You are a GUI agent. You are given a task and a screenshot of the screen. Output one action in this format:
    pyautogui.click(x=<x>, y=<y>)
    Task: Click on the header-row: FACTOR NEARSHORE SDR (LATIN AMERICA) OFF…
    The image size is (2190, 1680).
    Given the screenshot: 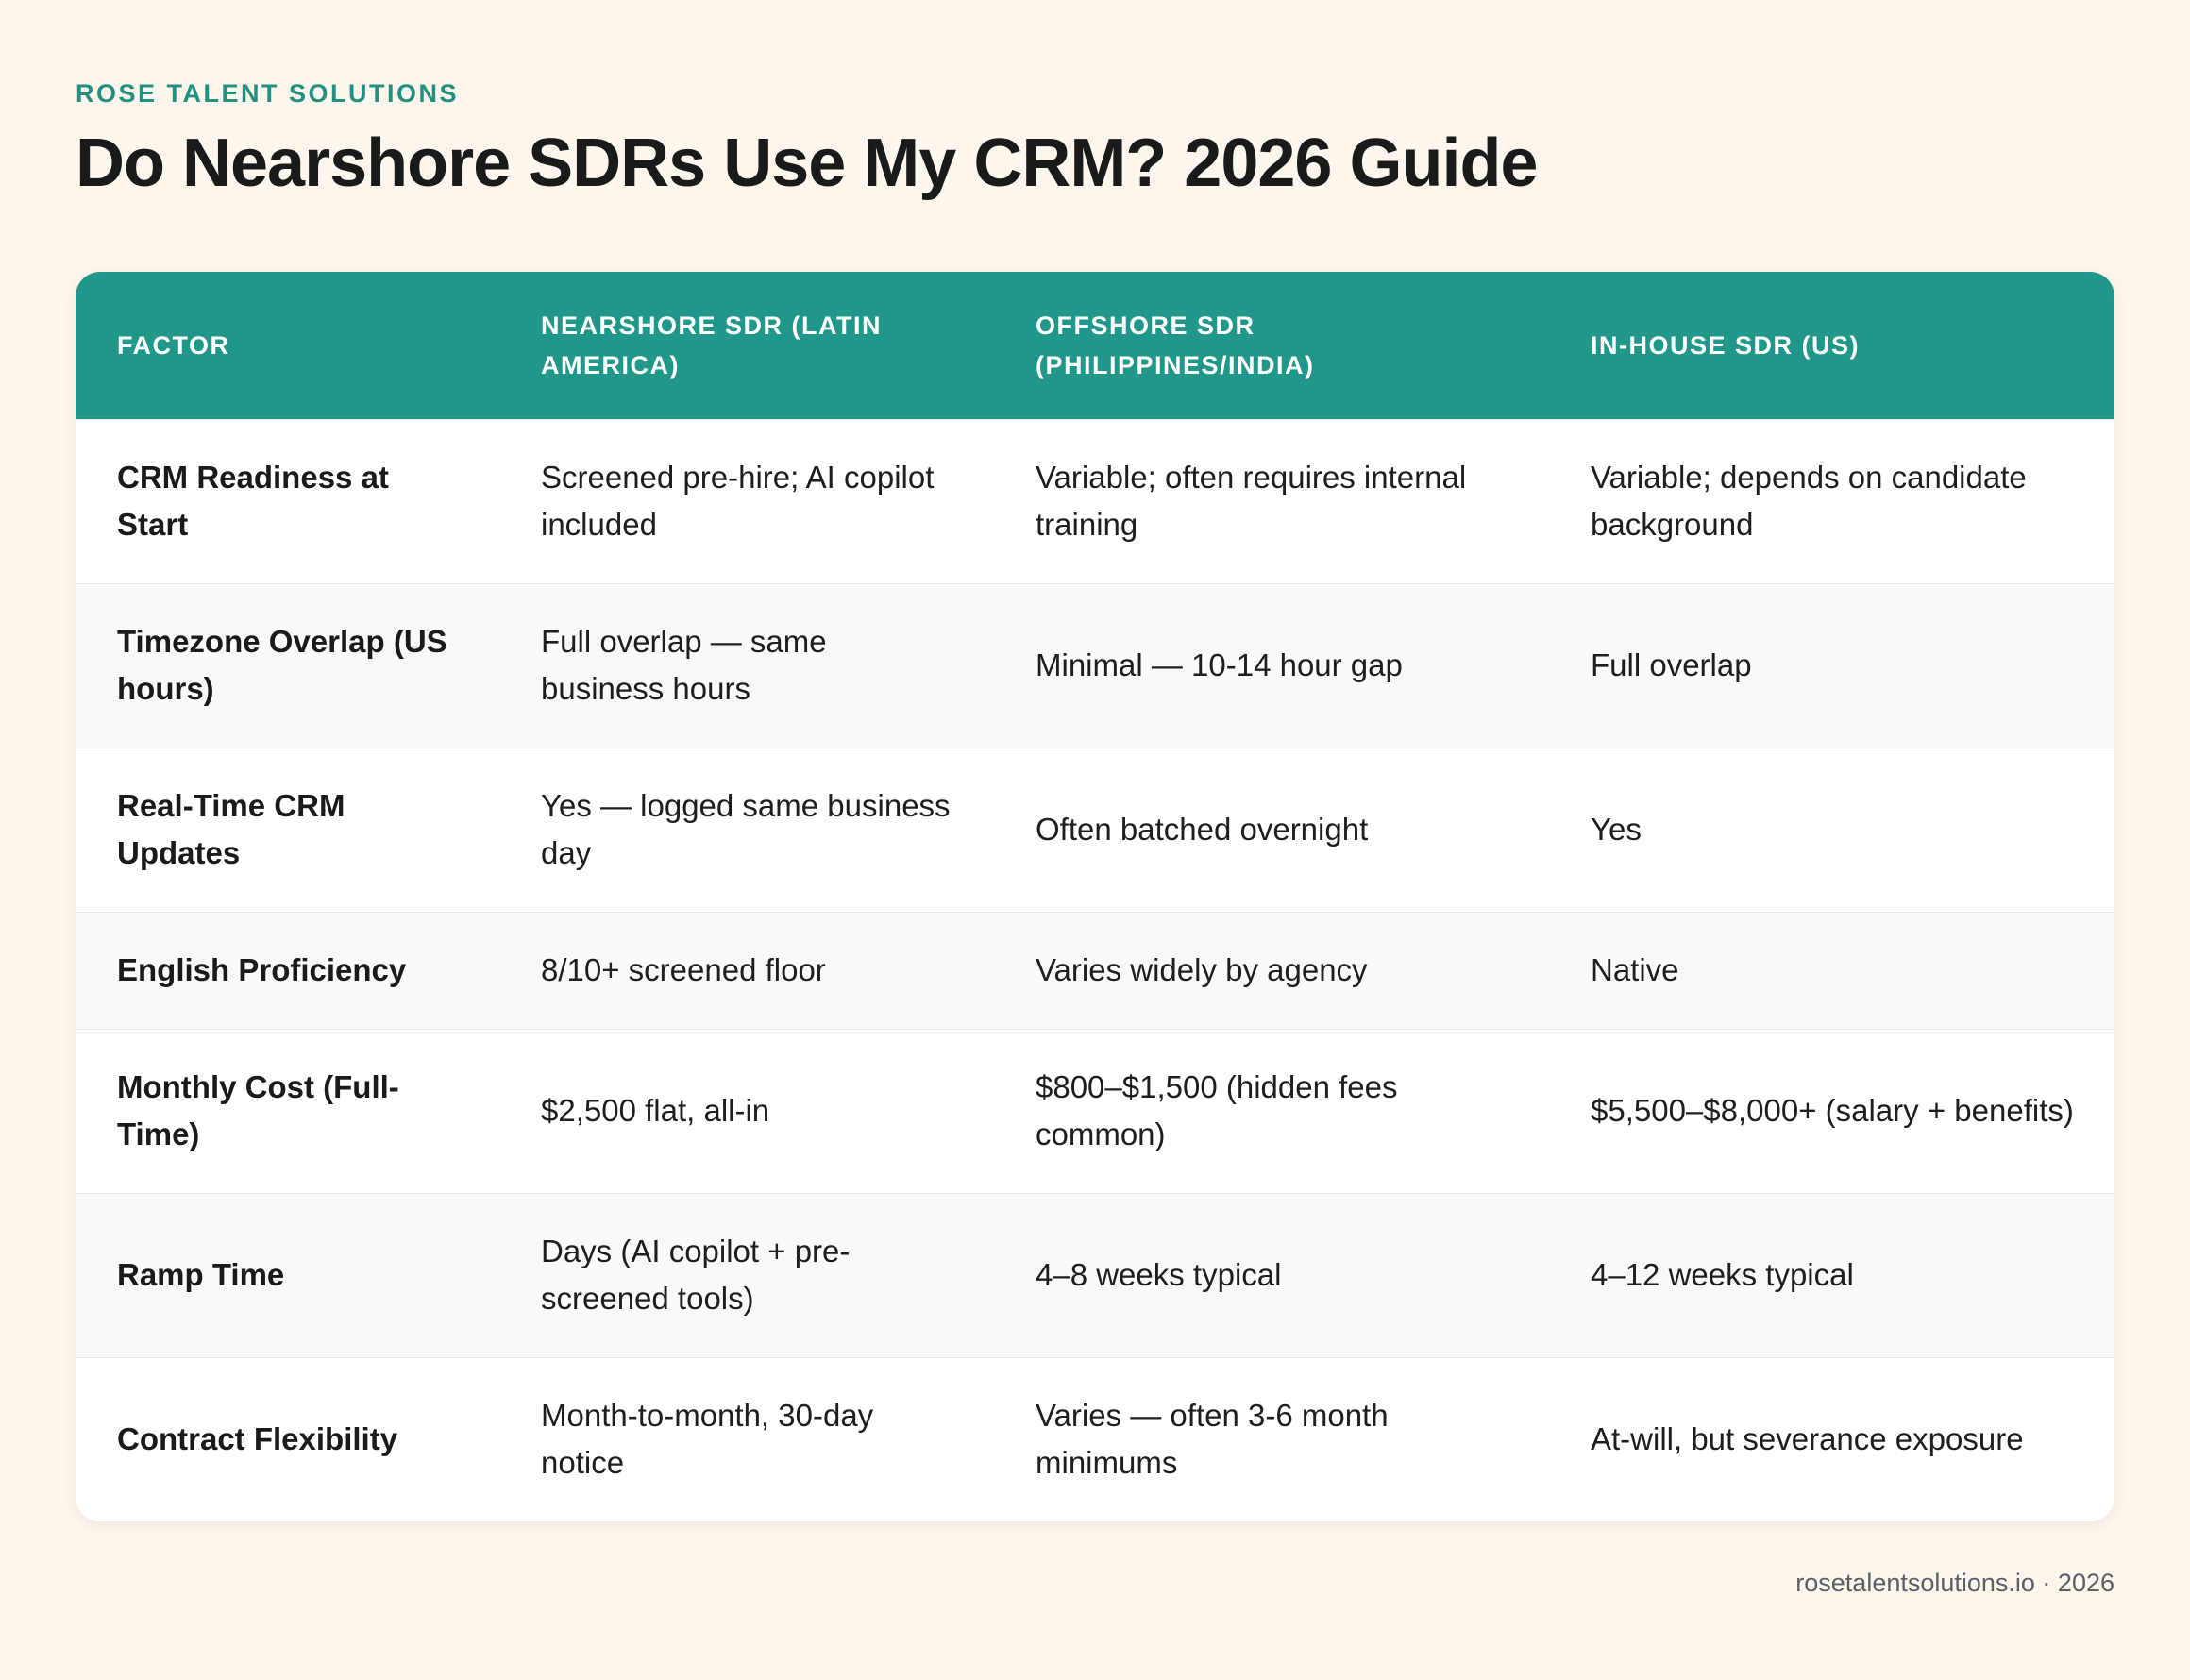 What is the action you would take?
    pyautogui.click(x=1095, y=345)
    